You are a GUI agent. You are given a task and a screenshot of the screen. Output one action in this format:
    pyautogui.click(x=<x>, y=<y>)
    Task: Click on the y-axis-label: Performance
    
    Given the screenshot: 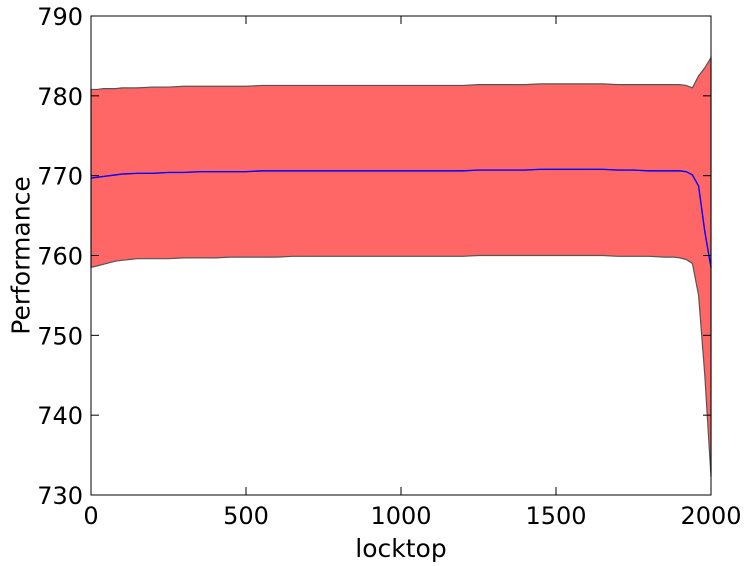 What is the action you would take?
    pyautogui.click(x=21, y=255)
    